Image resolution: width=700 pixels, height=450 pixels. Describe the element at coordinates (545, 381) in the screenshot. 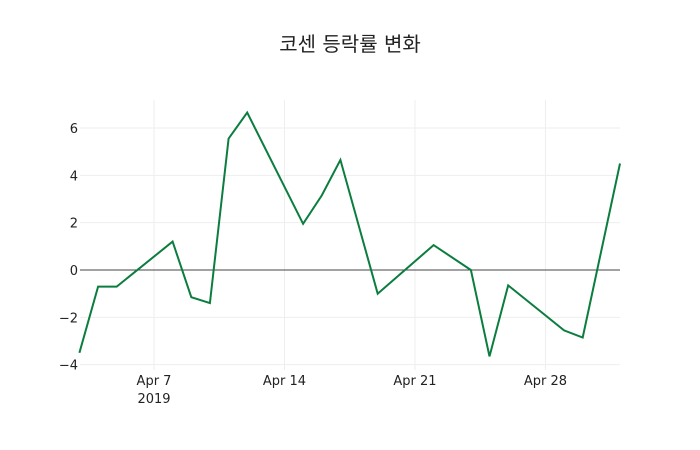

I see `x-tick-label: Apr 28` at that location.